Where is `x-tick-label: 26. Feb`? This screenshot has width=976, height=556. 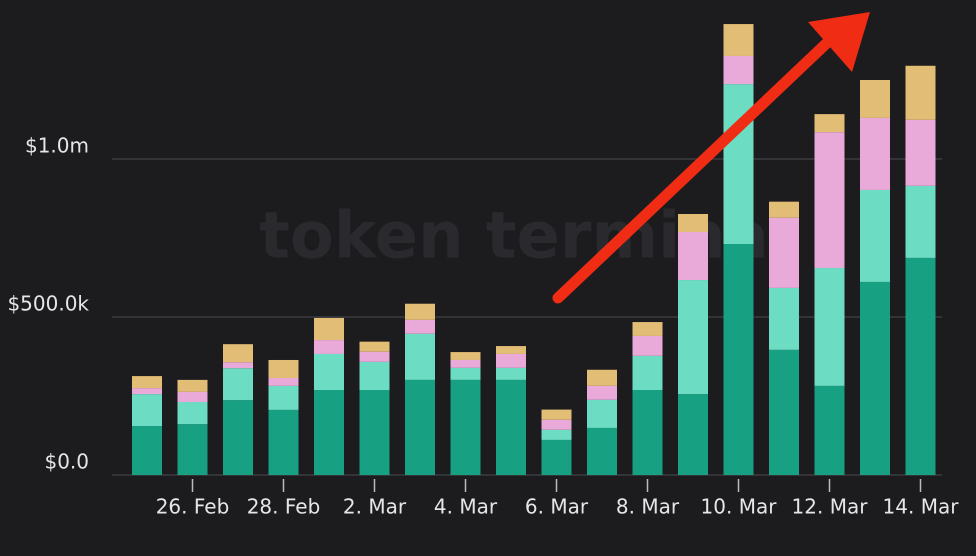
x-tick-label: 26. Feb is located at coordinates (193, 507).